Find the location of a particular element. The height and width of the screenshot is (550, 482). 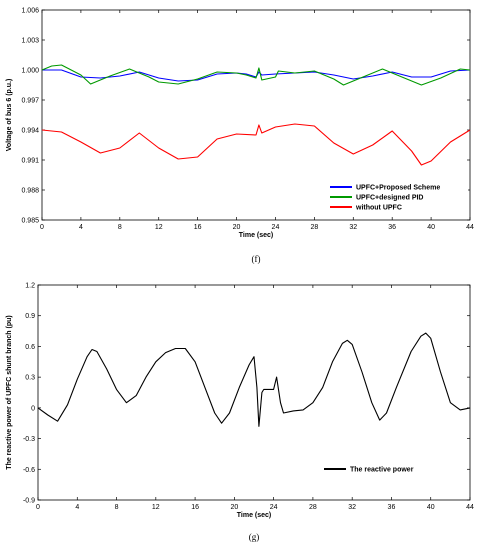

chart1-x-tick-label: 4 is located at coordinates (81, 227).